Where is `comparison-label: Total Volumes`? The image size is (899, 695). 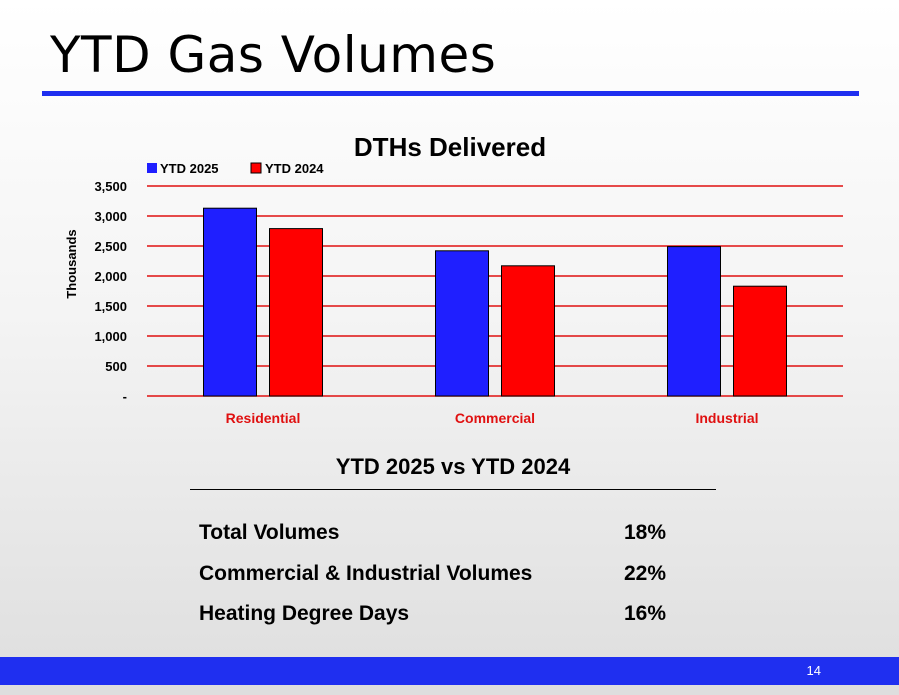
comparison-label: Total Volumes is located at coordinates (269, 532).